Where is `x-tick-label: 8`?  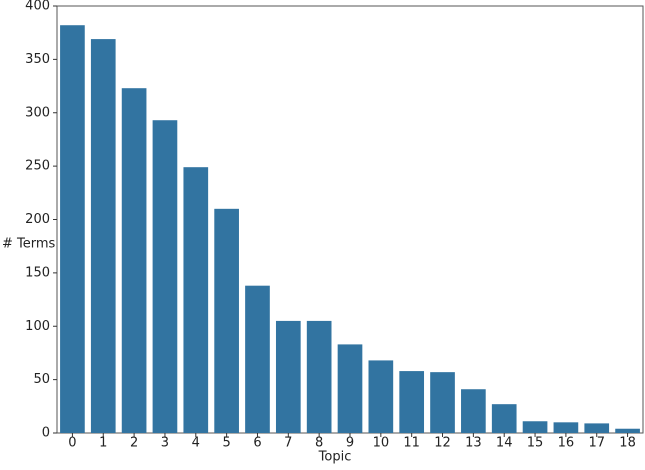
x-tick-label: 8 is located at coordinates (319, 443).